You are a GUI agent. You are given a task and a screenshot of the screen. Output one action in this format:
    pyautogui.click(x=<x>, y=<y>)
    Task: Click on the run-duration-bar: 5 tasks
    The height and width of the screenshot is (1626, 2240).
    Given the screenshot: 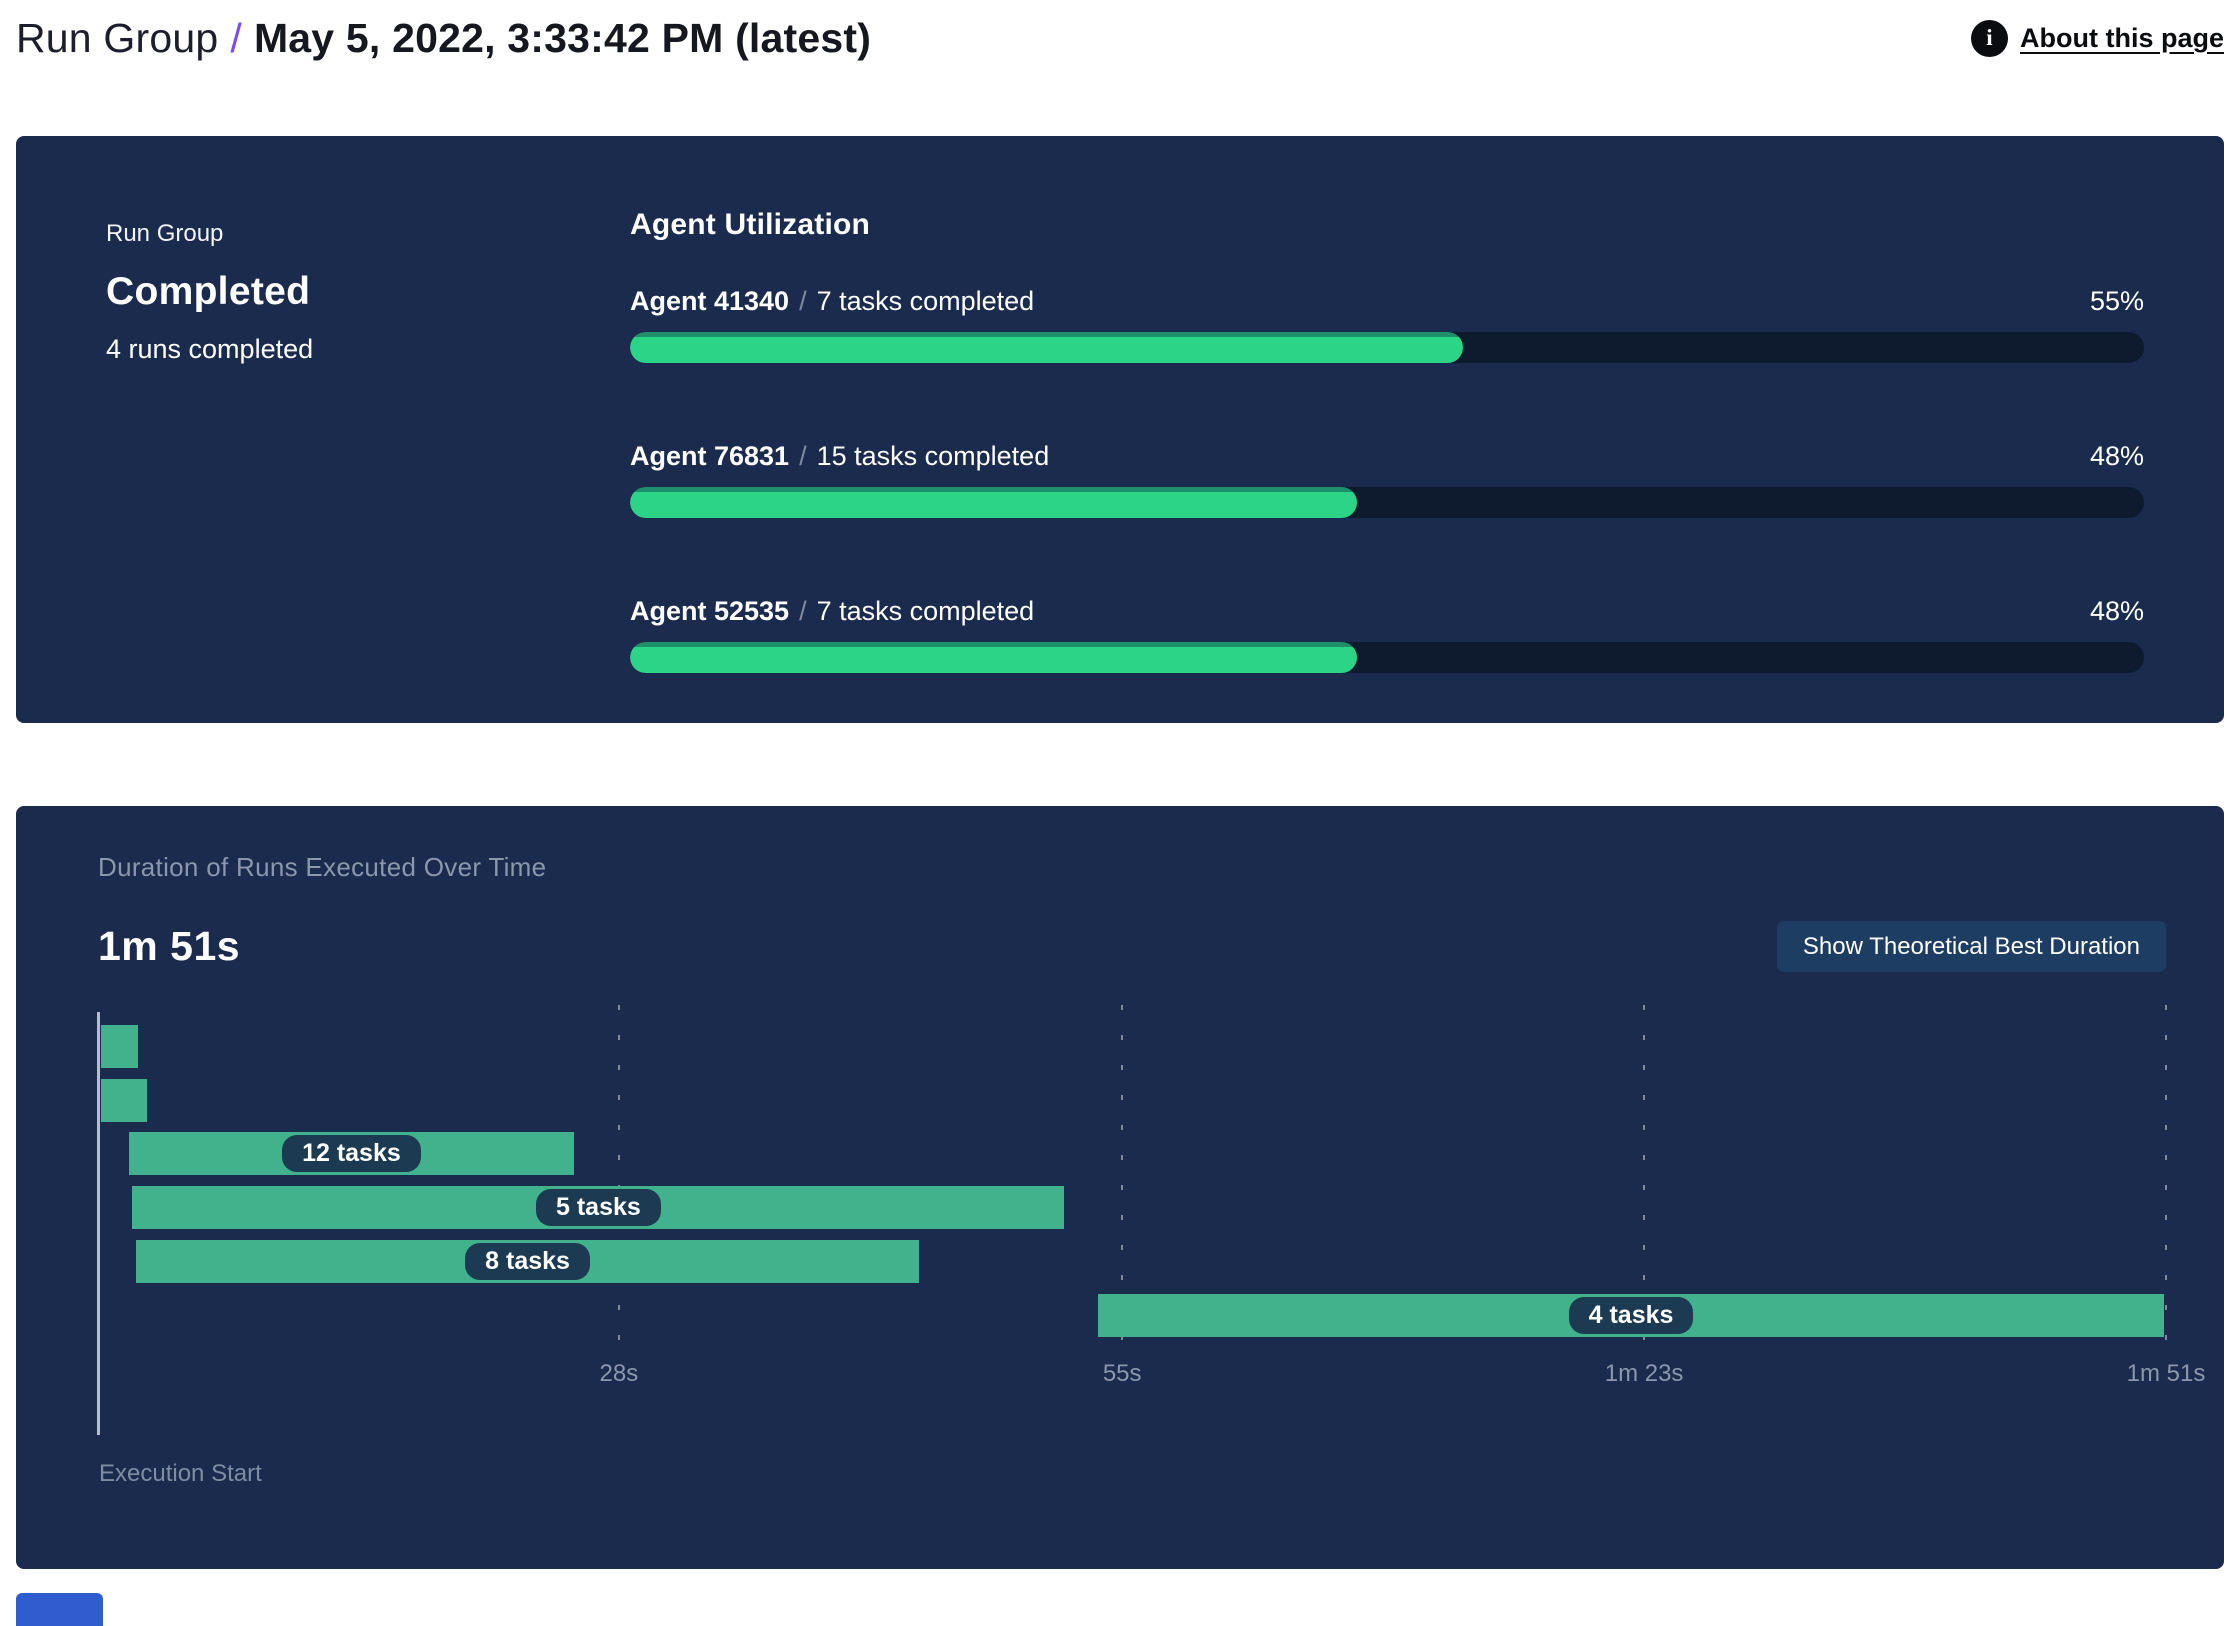 What is the action you would take?
    pyautogui.click(x=598, y=1208)
    